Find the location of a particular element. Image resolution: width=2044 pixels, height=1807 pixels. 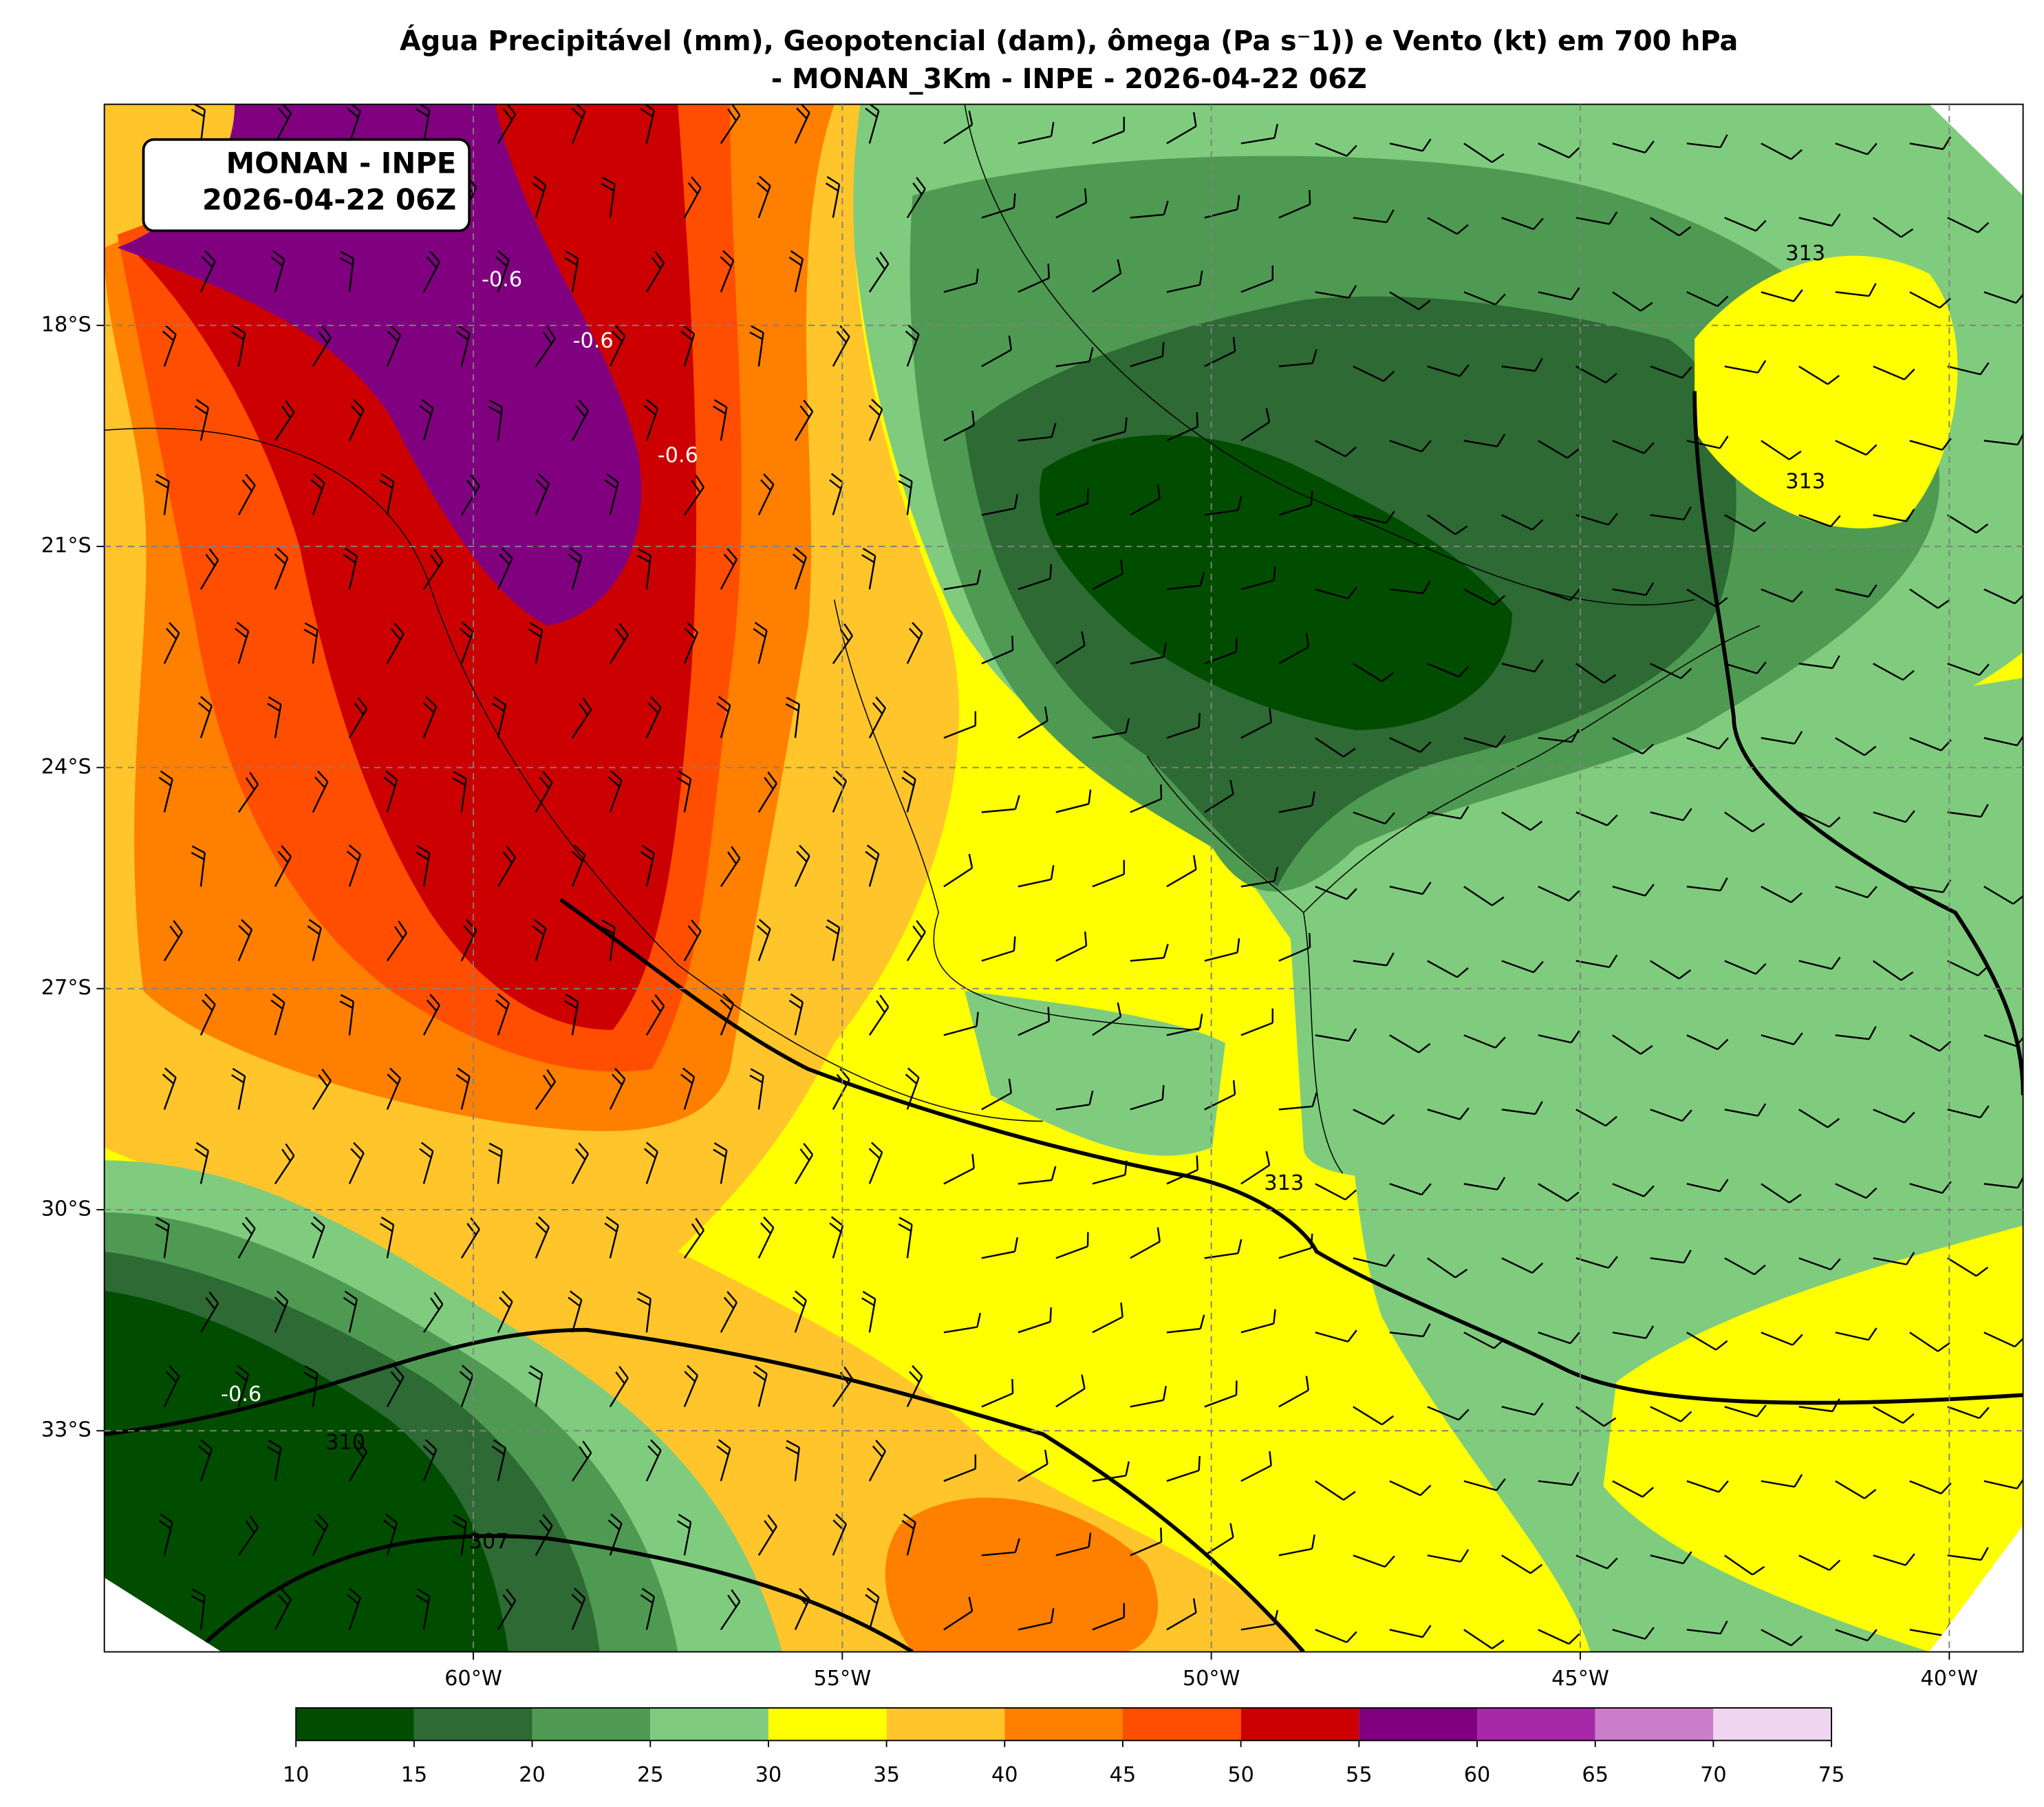

colorbar-segment is located at coordinates (591, 1724).